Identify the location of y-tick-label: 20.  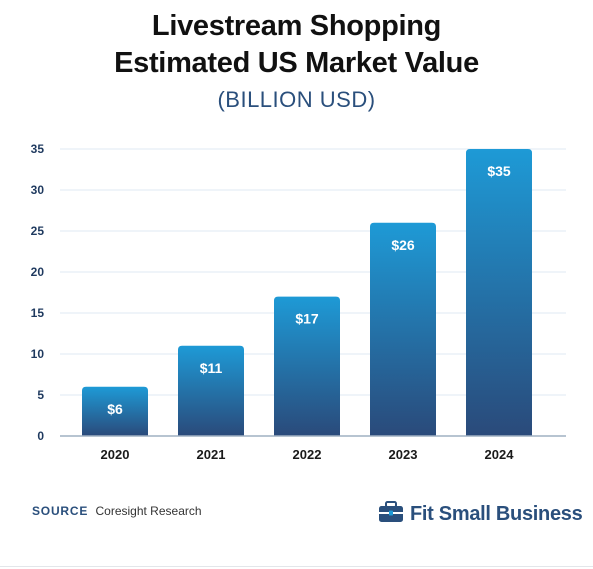
(38, 272).